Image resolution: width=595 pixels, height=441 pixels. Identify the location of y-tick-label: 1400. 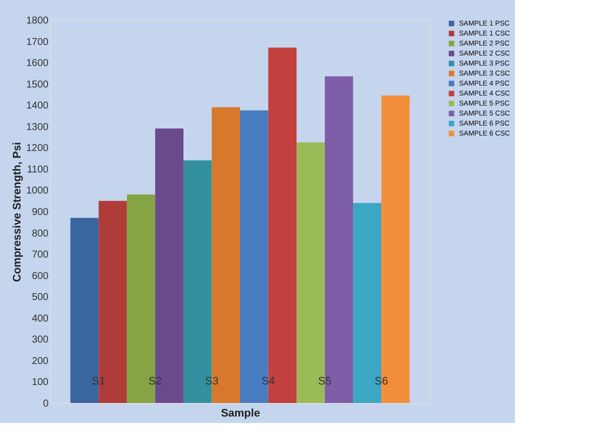
(37, 106).